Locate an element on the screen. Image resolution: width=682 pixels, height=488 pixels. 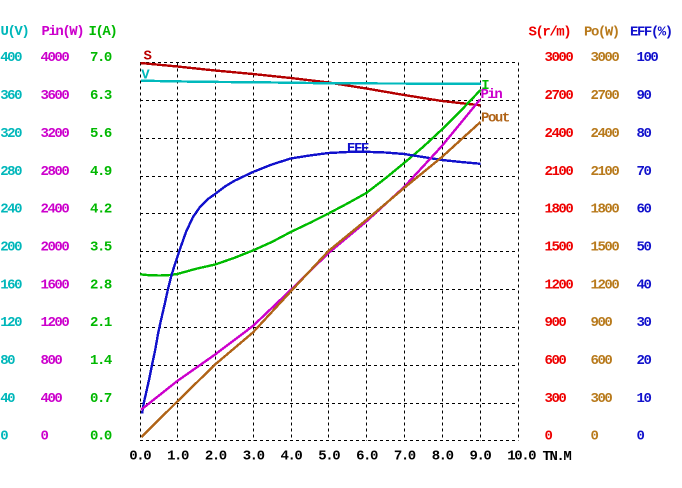
svg-text: 6.3 is located at coordinates (101, 96).